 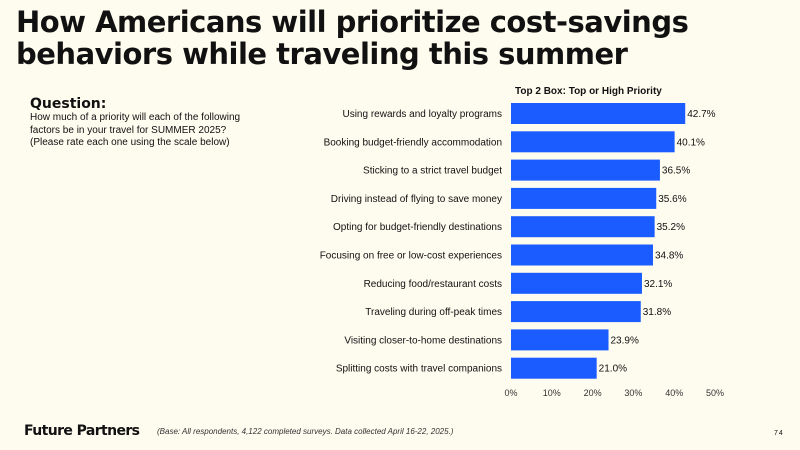 What do you see at coordinates (413, 142) in the screenshot?
I see `category-label: Booking budget-friendly accommodation` at bounding box center [413, 142].